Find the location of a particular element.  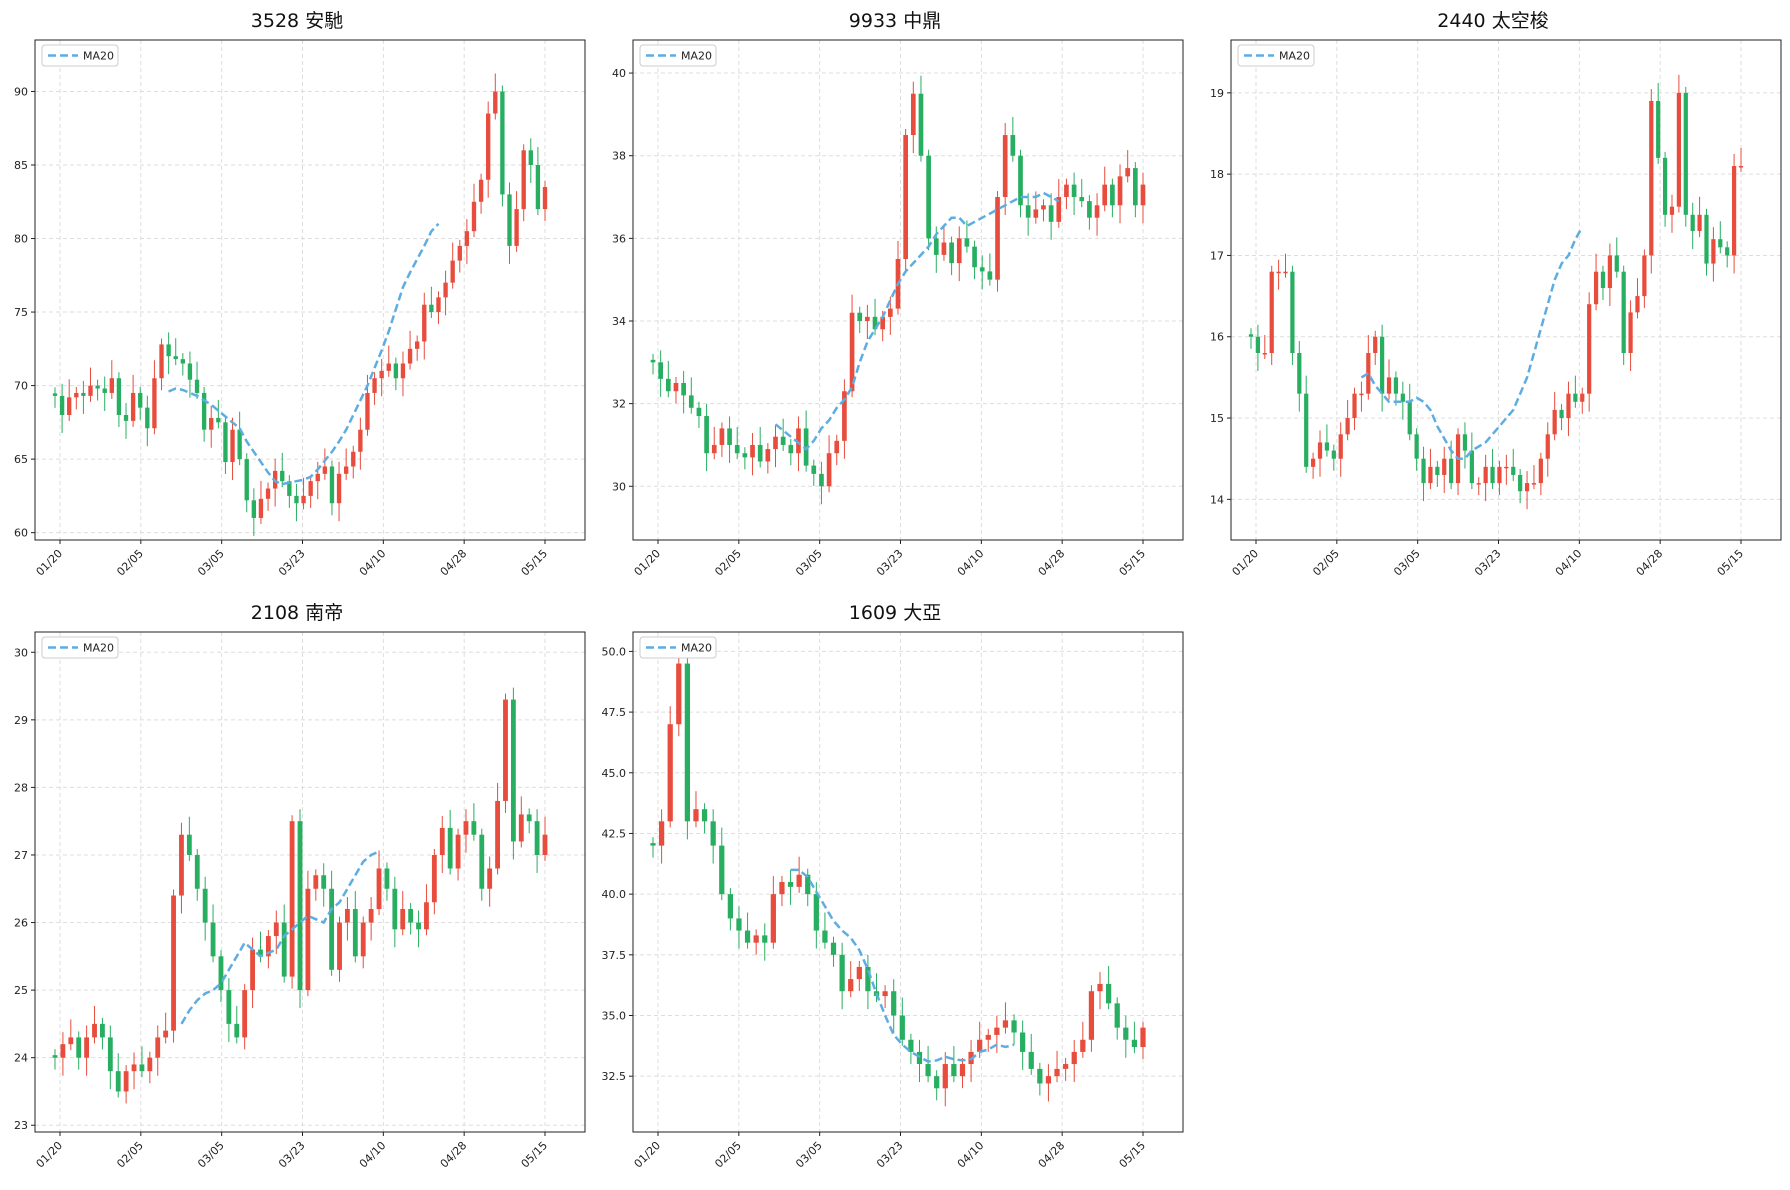

legend-label: MA20 is located at coordinates (696, 648).